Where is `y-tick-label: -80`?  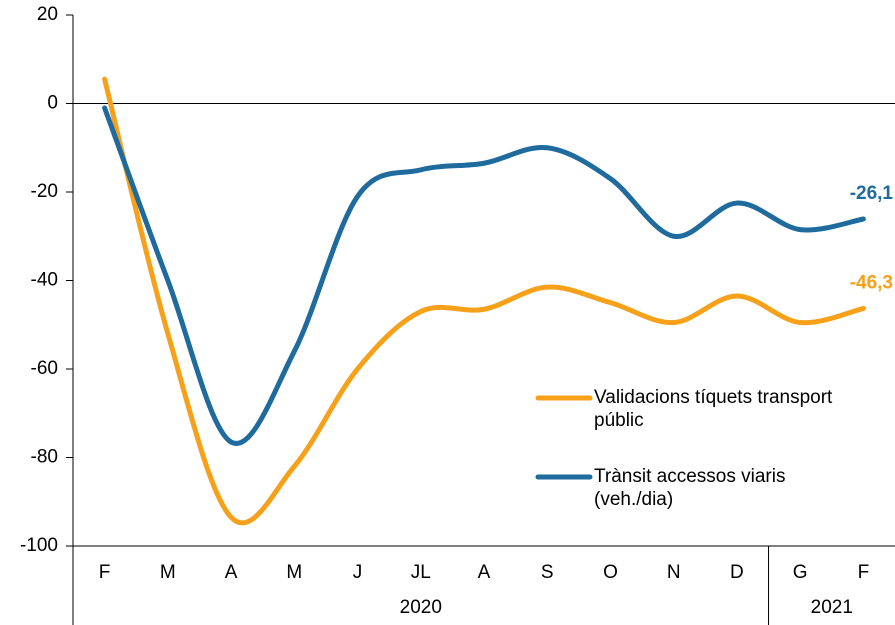
y-tick-label: -80 is located at coordinates (44, 457).